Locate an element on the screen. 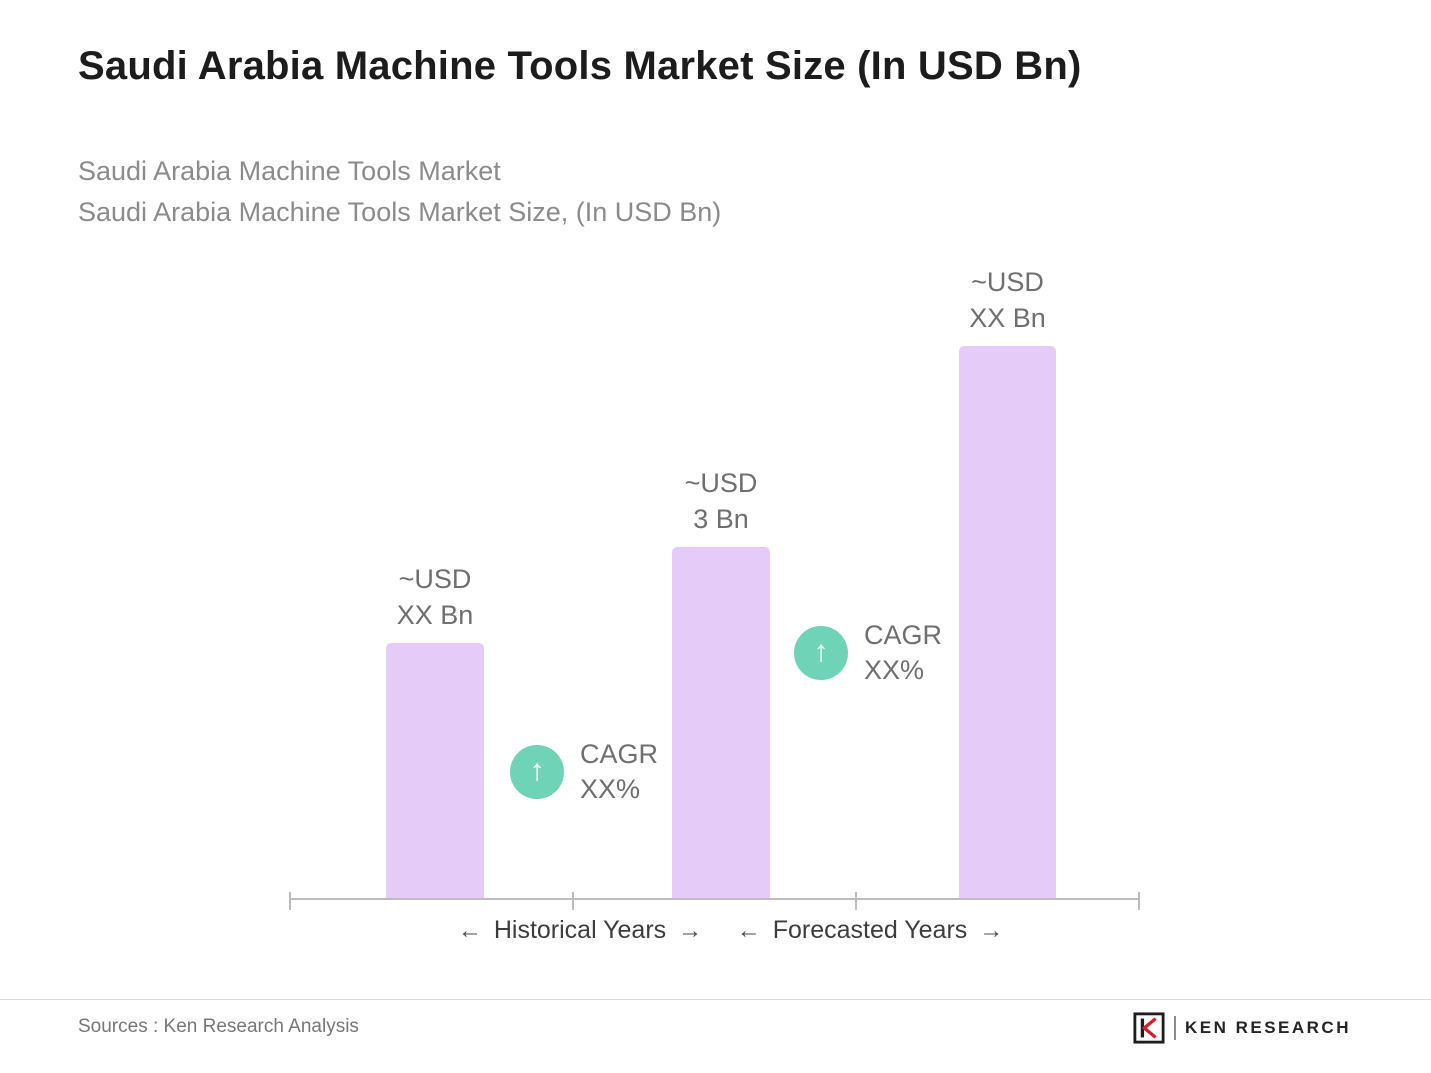 The image size is (1431, 1073). bar-group-base-year: ~USD 3 Bn is located at coordinates (721, 682).